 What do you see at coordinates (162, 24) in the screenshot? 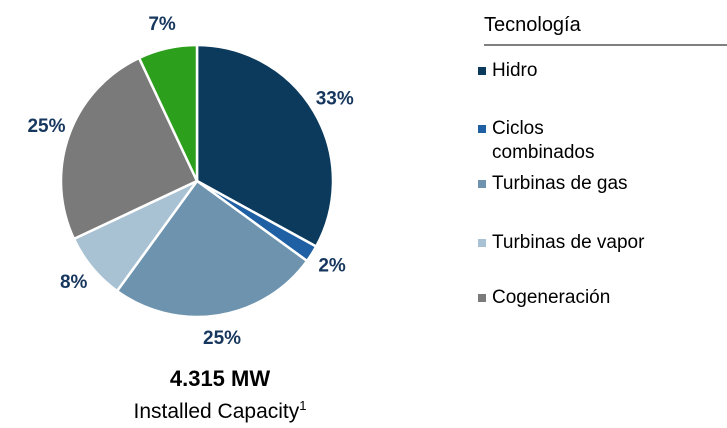
I see `slice-label: 7%` at bounding box center [162, 24].